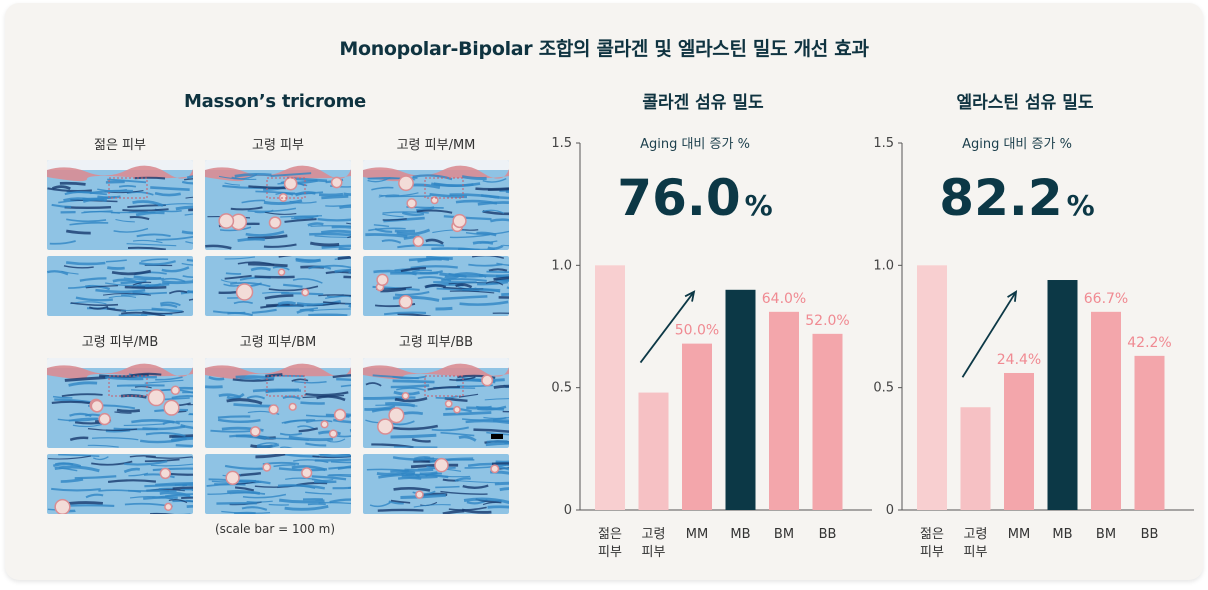 The image size is (1208, 590). What do you see at coordinates (890, 510) in the screenshot?
I see `elastin-y-tick-label: 0` at bounding box center [890, 510].